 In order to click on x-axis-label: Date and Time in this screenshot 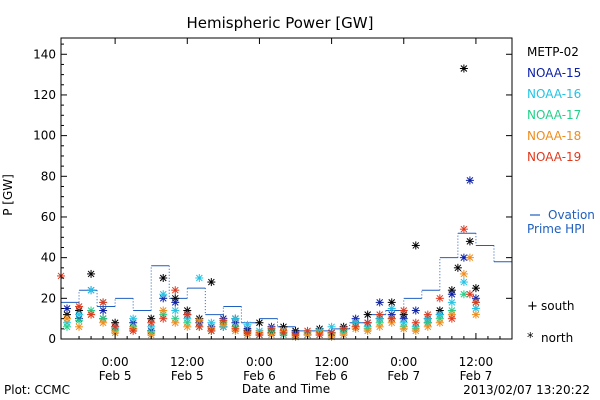, I will do `click(286, 389)`.